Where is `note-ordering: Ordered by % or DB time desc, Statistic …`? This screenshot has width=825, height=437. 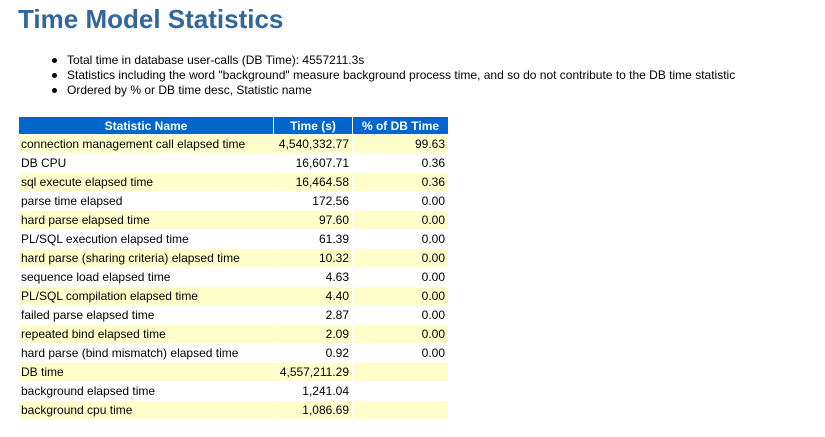
note-ordering: Ordered by % or DB time desc, Statistic … is located at coordinates (392, 90).